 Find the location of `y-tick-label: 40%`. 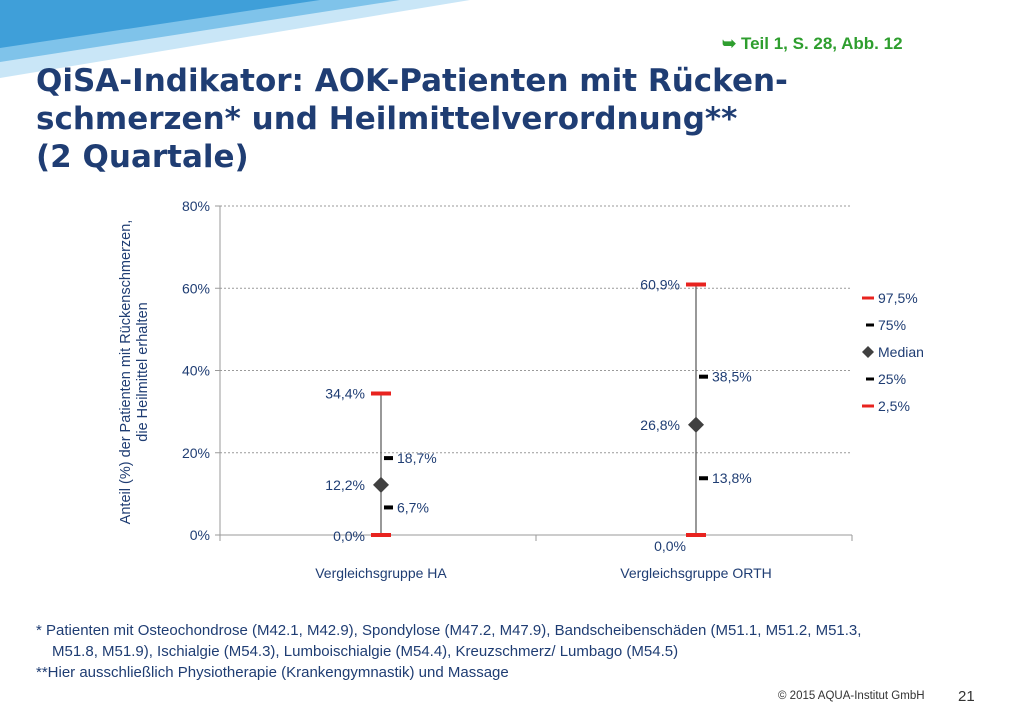

y-tick-label: 40% is located at coordinates (196, 371).